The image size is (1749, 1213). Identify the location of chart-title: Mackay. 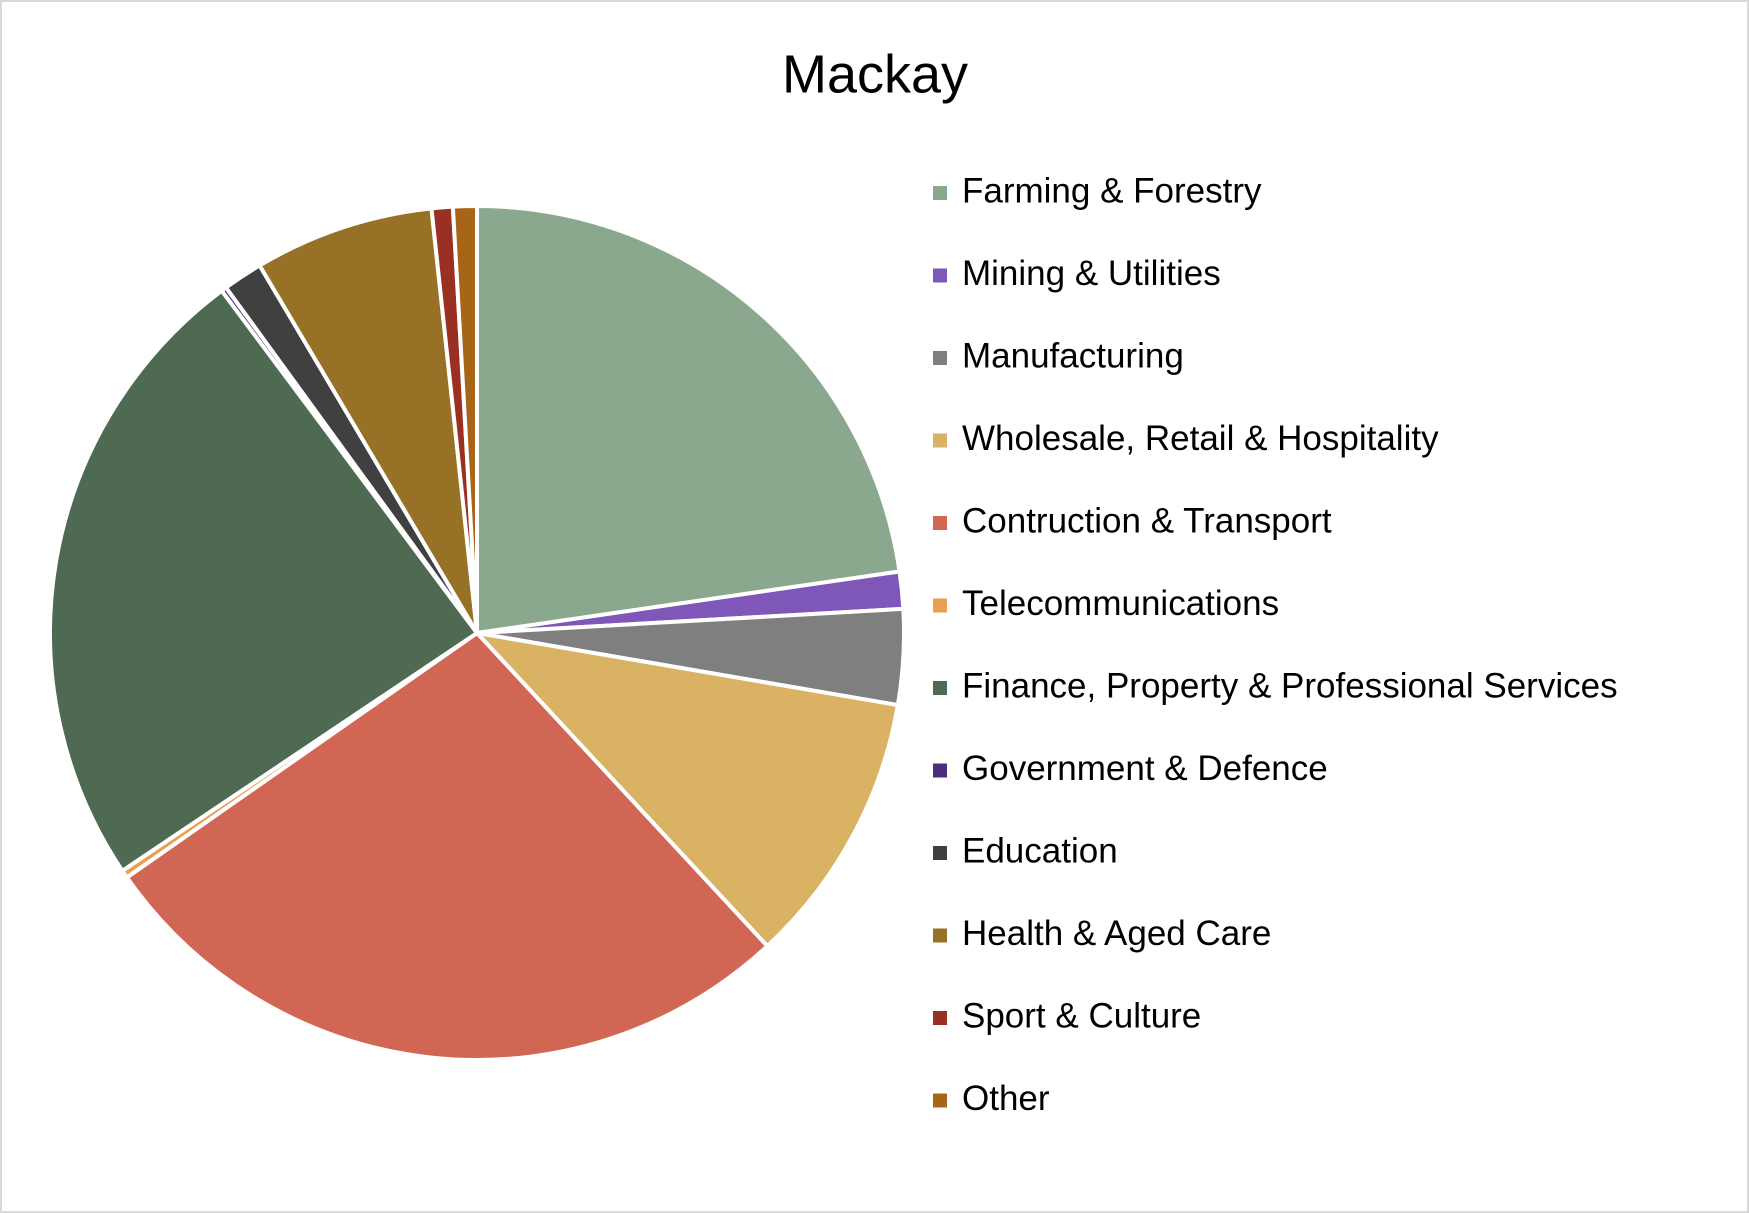
(875, 74).